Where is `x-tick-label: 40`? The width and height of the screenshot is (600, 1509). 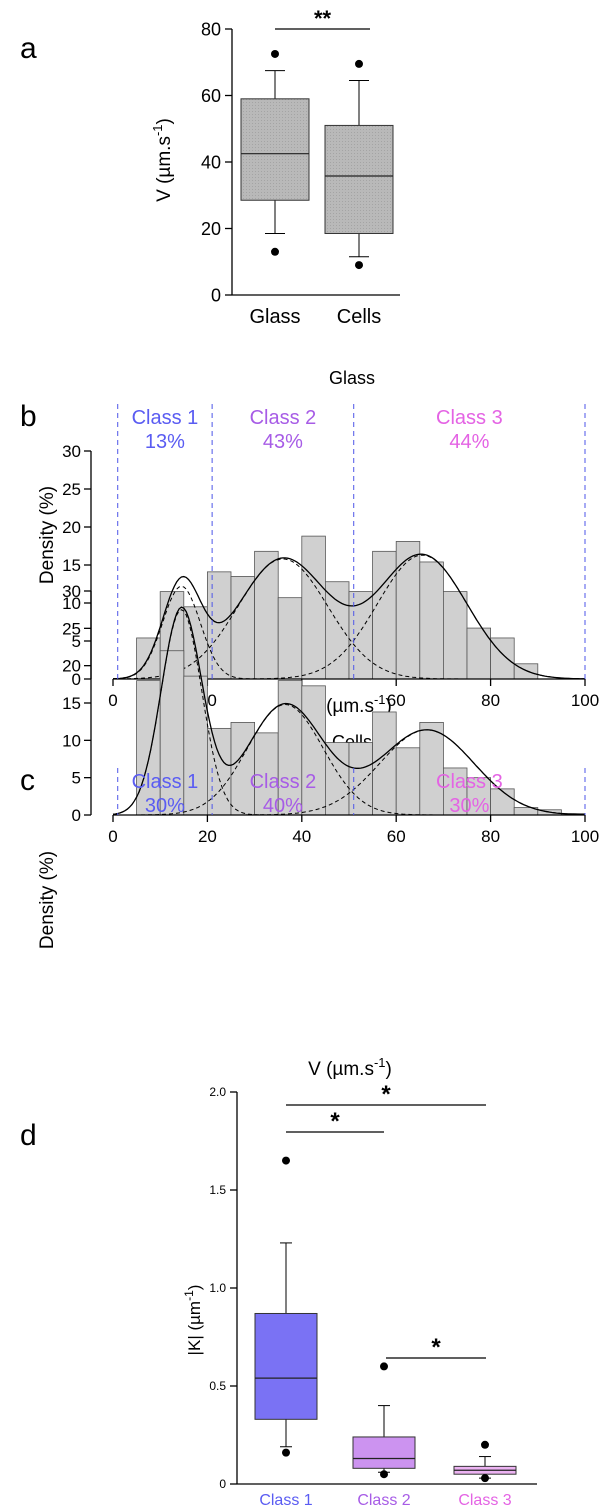
x-tick-label: 40 is located at coordinates (301, 836).